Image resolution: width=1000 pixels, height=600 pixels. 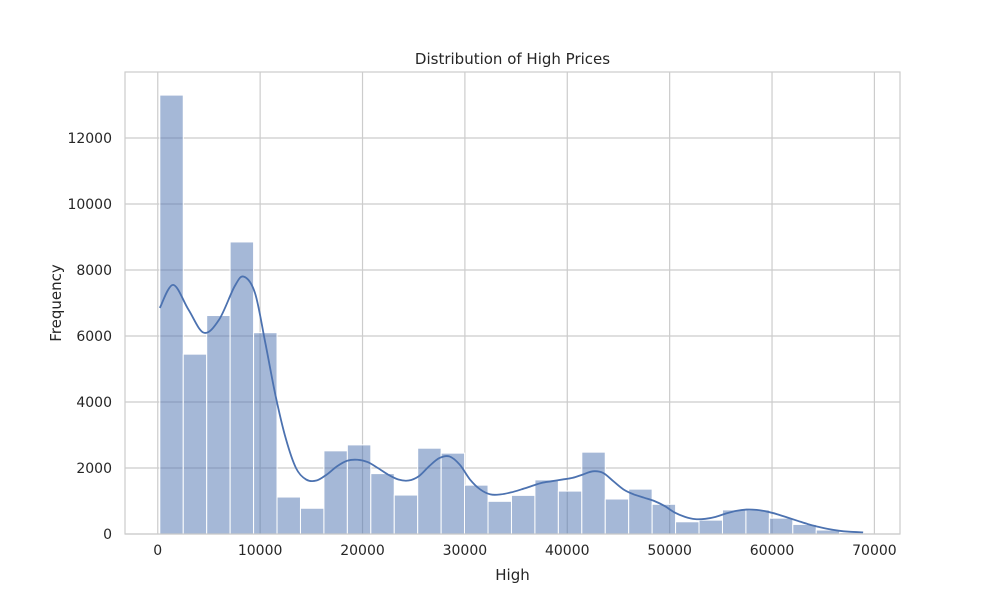 I want to click on x-tick-label: 50000, so click(x=669, y=551).